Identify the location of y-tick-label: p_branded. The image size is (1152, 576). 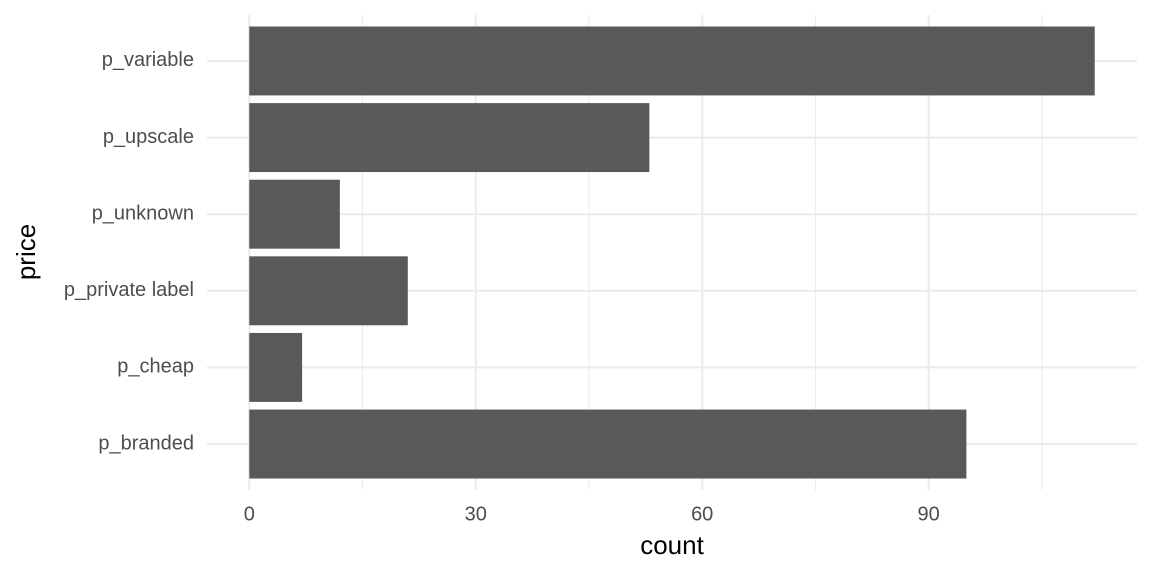
(146, 443).